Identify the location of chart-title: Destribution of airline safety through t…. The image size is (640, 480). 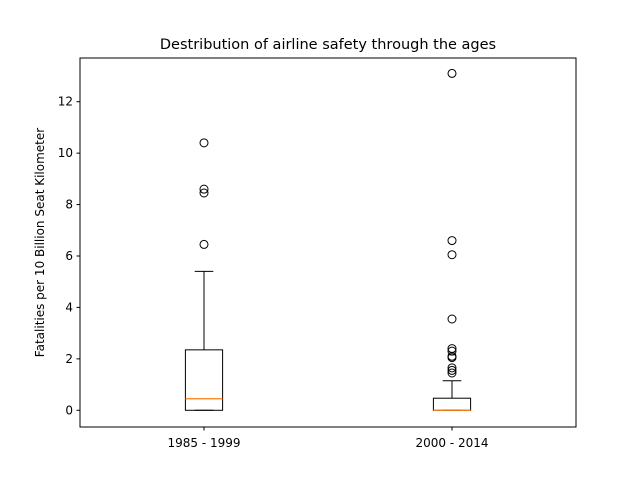
(328, 45).